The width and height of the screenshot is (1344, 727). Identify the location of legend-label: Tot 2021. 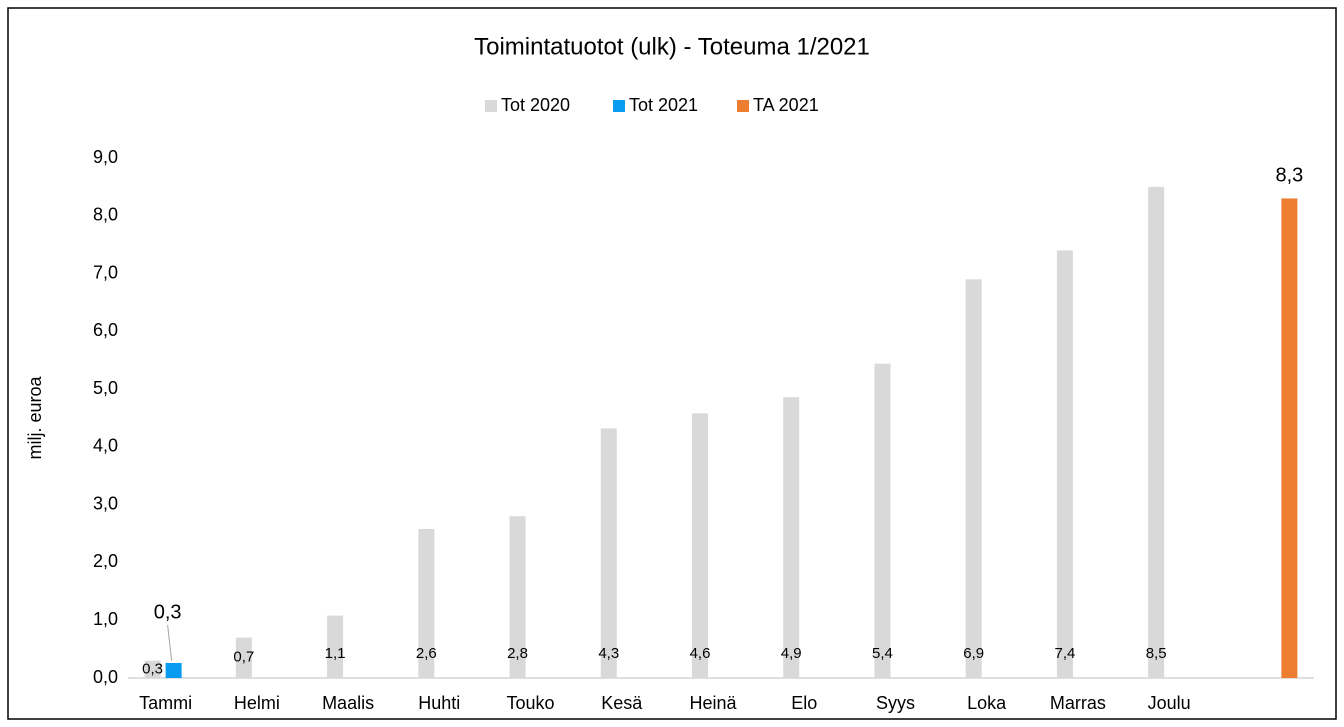
(663, 105).